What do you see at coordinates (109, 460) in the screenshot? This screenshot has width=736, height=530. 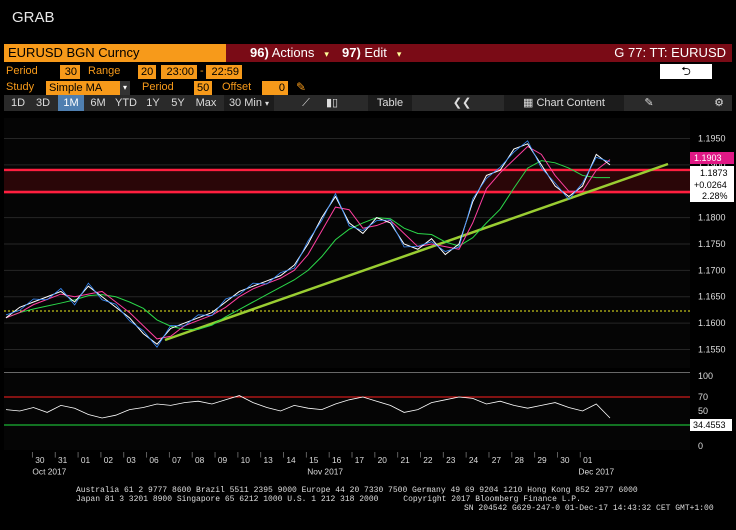 I see `date-label: 02` at bounding box center [109, 460].